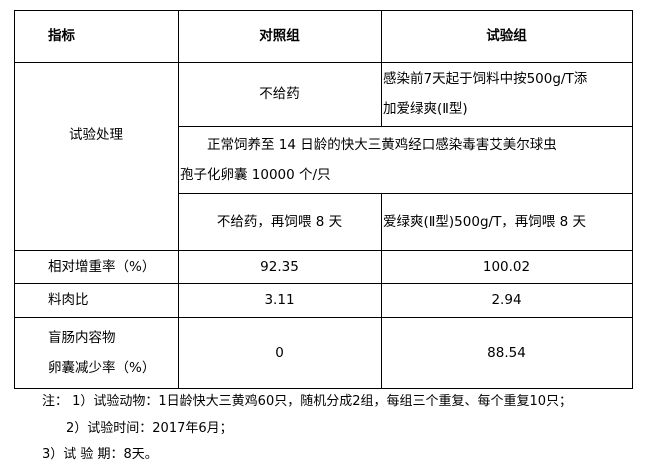 The width and height of the screenshot is (648, 475). What do you see at coordinates (102, 367) in the screenshot?
I see `row-label-line: 卵囊减少率（%）` at bounding box center [102, 367].